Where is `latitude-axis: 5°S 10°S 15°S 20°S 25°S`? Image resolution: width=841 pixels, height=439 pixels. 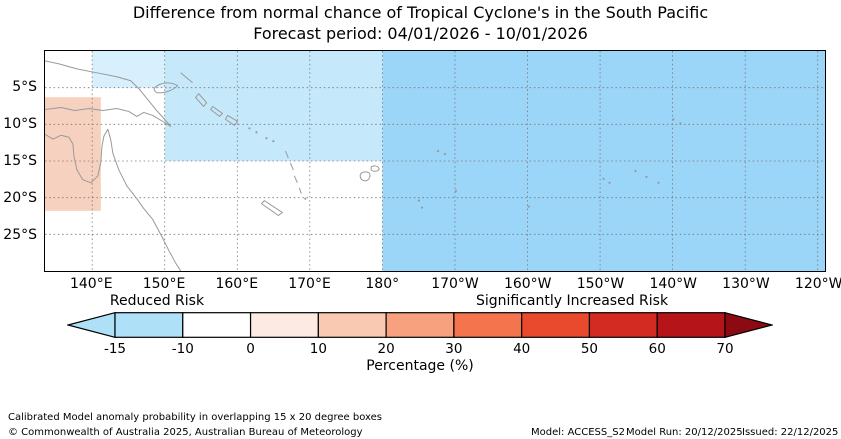
latitude-axis: 5°S 10°S 15°S 20°S 25°S is located at coordinates (20, 150).